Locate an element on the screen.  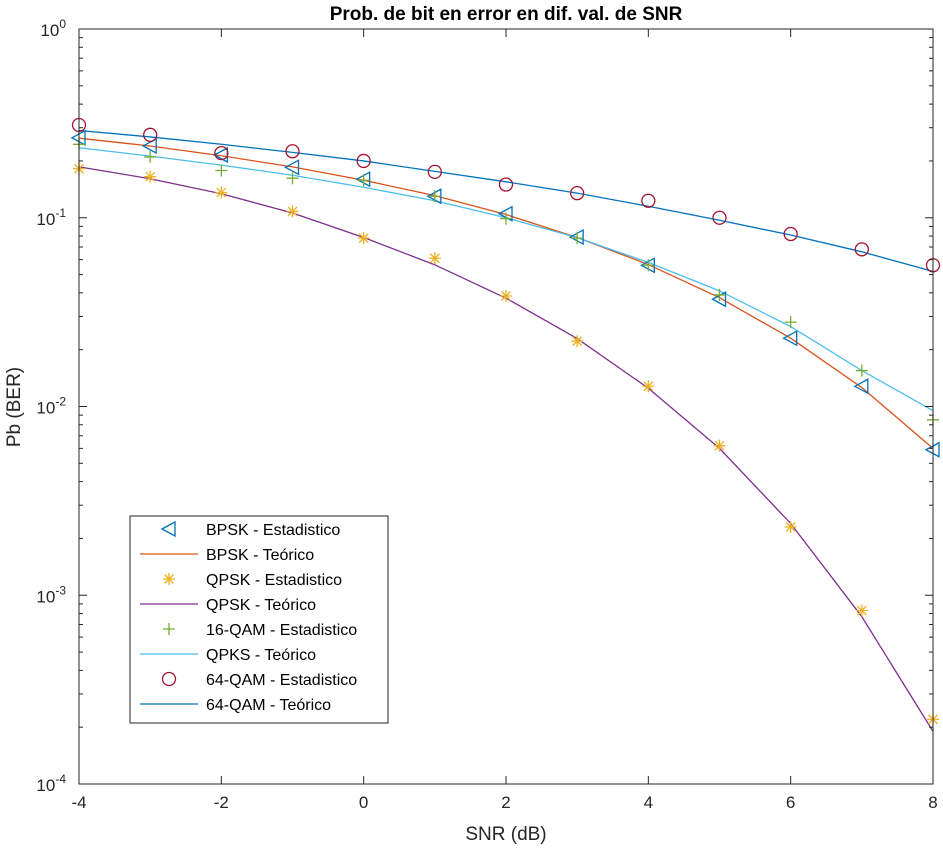
x-tick-label: -4 is located at coordinates (78, 802).